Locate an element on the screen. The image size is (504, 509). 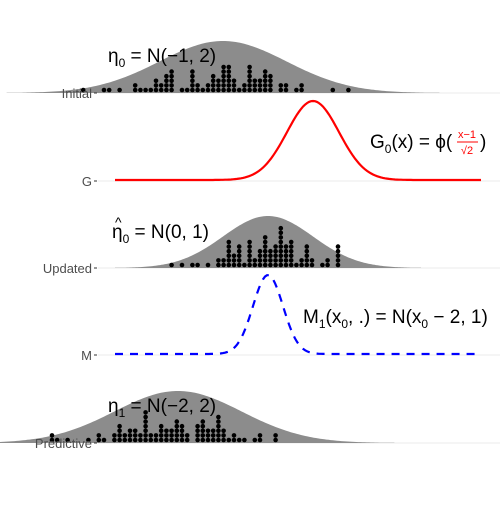
fraction-numerator: x−1 is located at coordinates (467, 135).